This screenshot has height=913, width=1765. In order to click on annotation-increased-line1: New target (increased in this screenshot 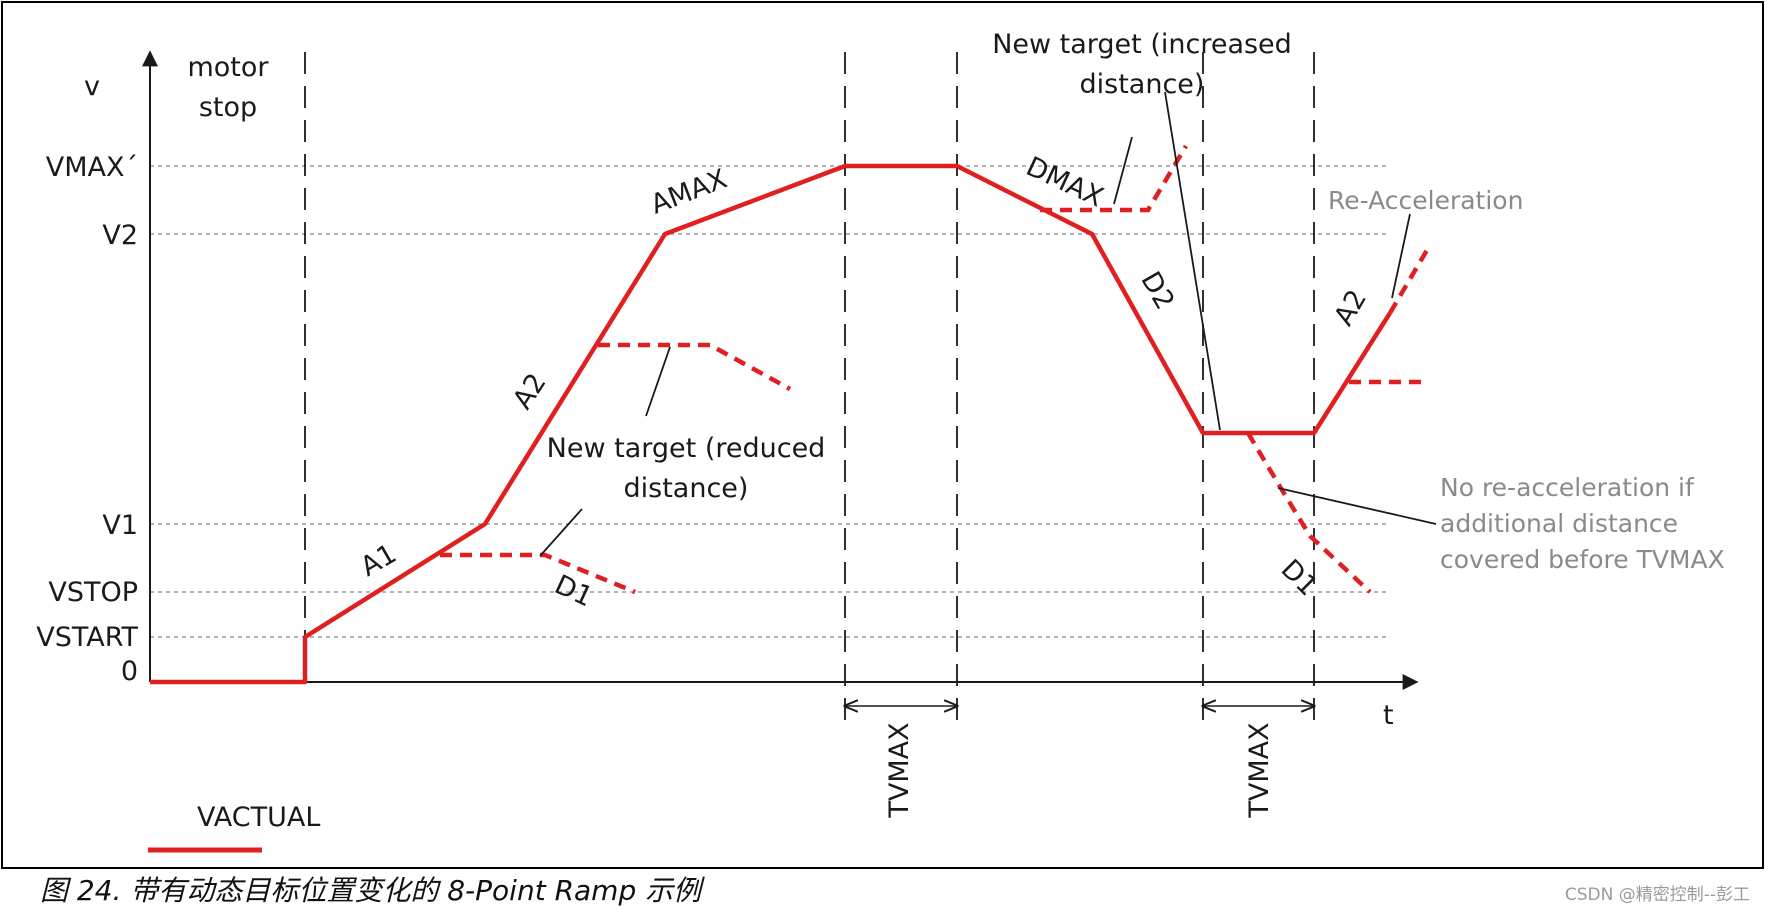, I will do `click(1142, 44)`.